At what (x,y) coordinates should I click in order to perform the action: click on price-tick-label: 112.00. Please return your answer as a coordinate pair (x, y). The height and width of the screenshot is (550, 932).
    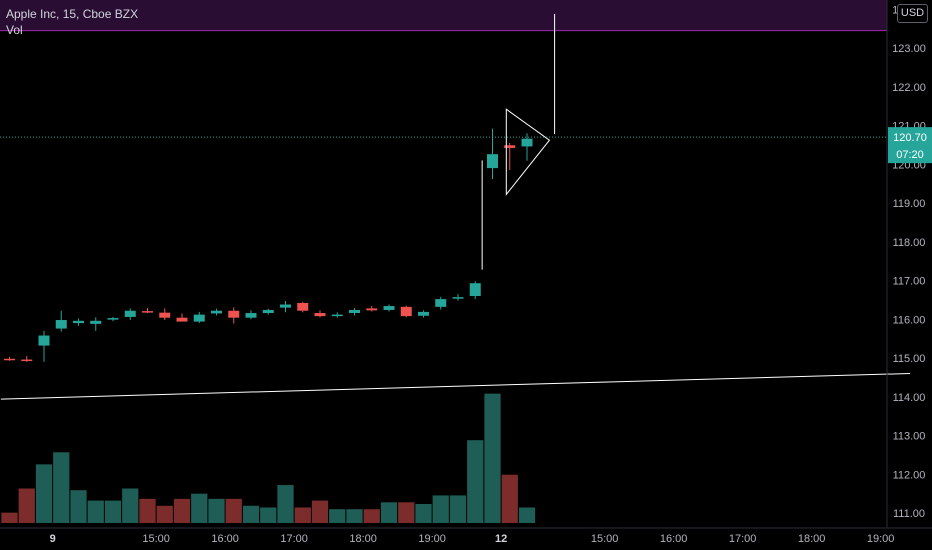
    Looking at the image, I should click on (909, 475).